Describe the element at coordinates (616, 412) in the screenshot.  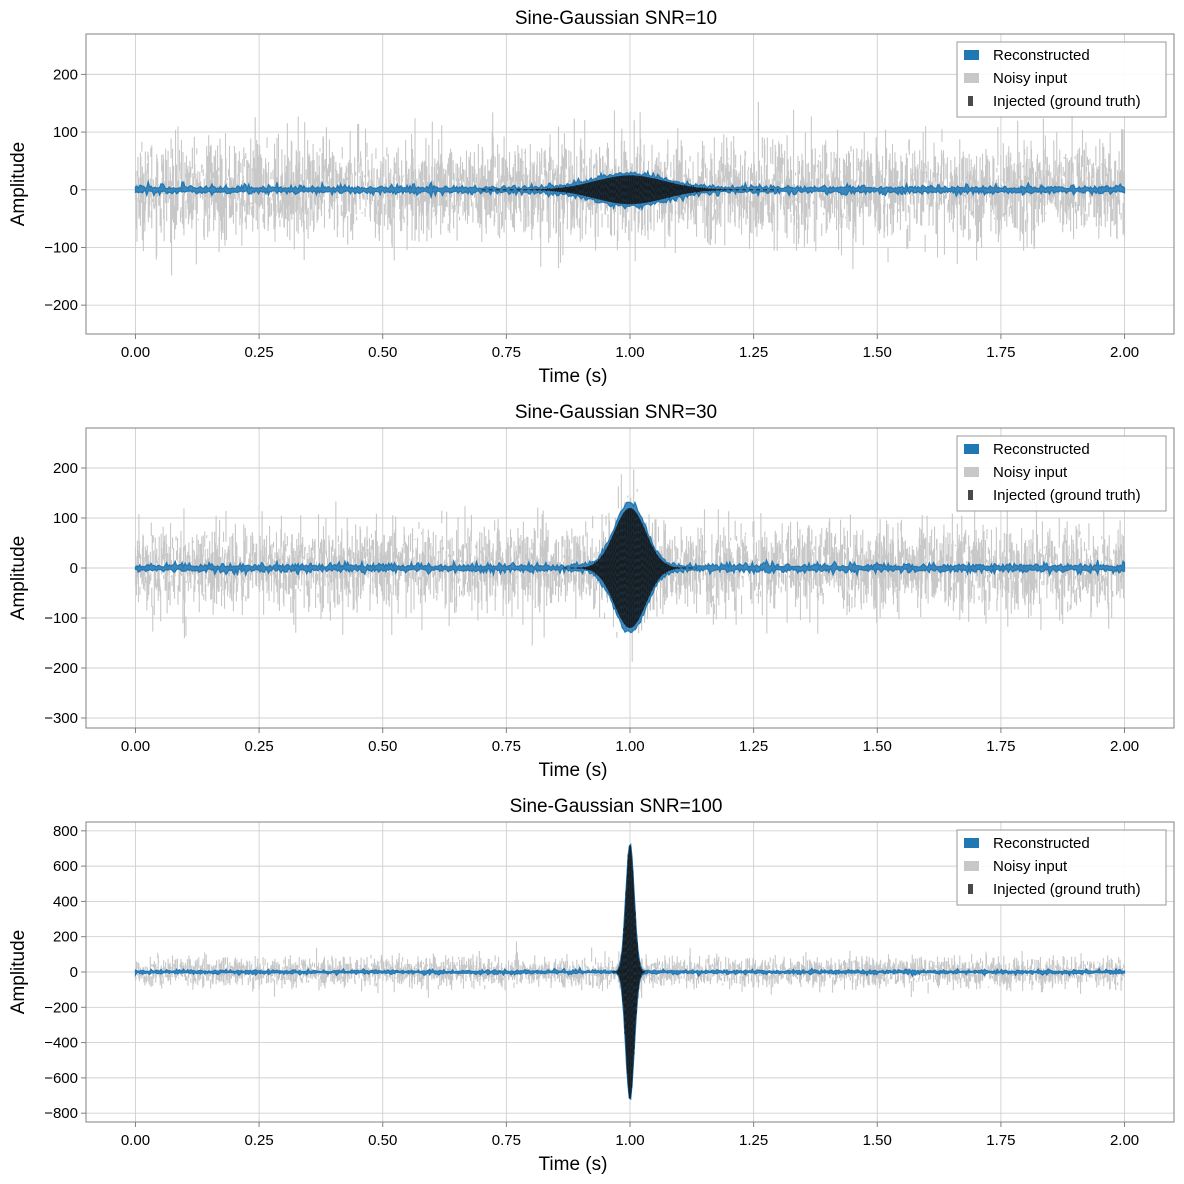
I see `chart-title: Sine-Gaussian SNR=30` at that location.